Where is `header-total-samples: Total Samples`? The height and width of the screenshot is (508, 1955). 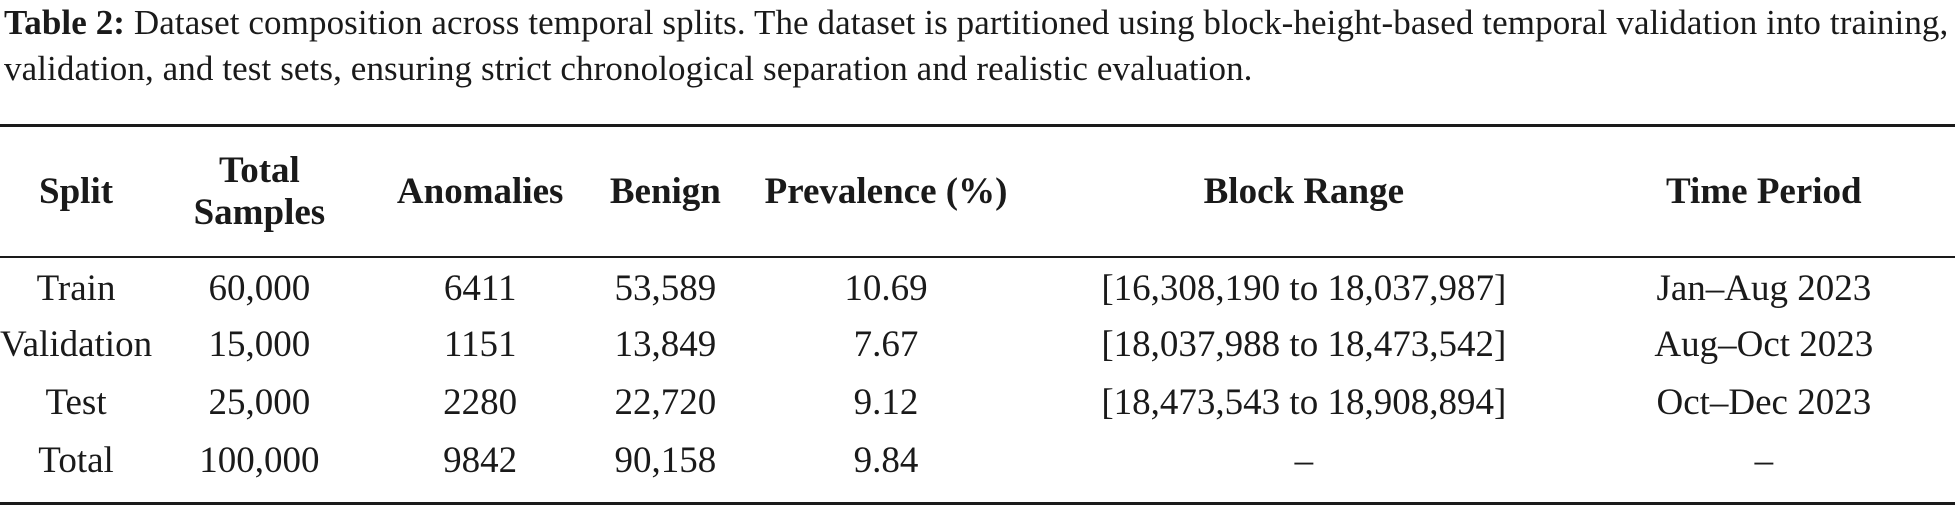 header-total-samples: Total Samples is located at coordinates (259, 191).